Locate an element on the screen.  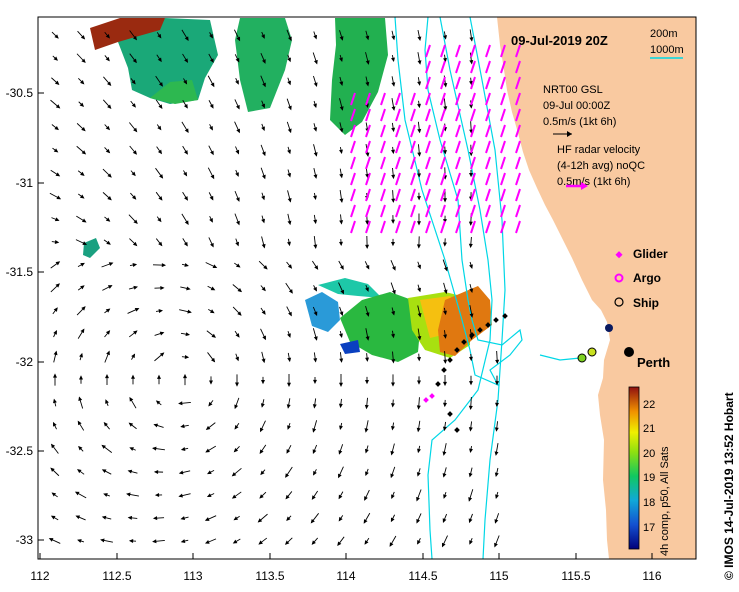
x-tick-label: 116 is located at coordinates (651, 576).